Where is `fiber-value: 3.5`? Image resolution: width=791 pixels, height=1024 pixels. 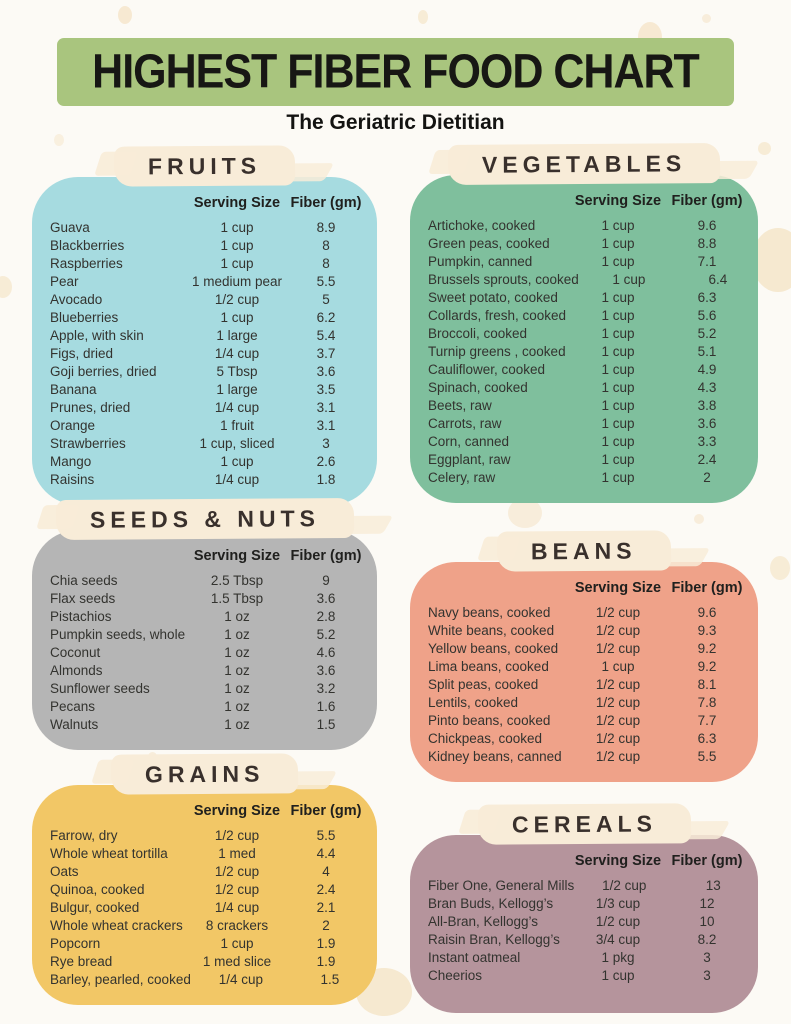
fiber-value: 3.5 is located at coordinates (326, 389).